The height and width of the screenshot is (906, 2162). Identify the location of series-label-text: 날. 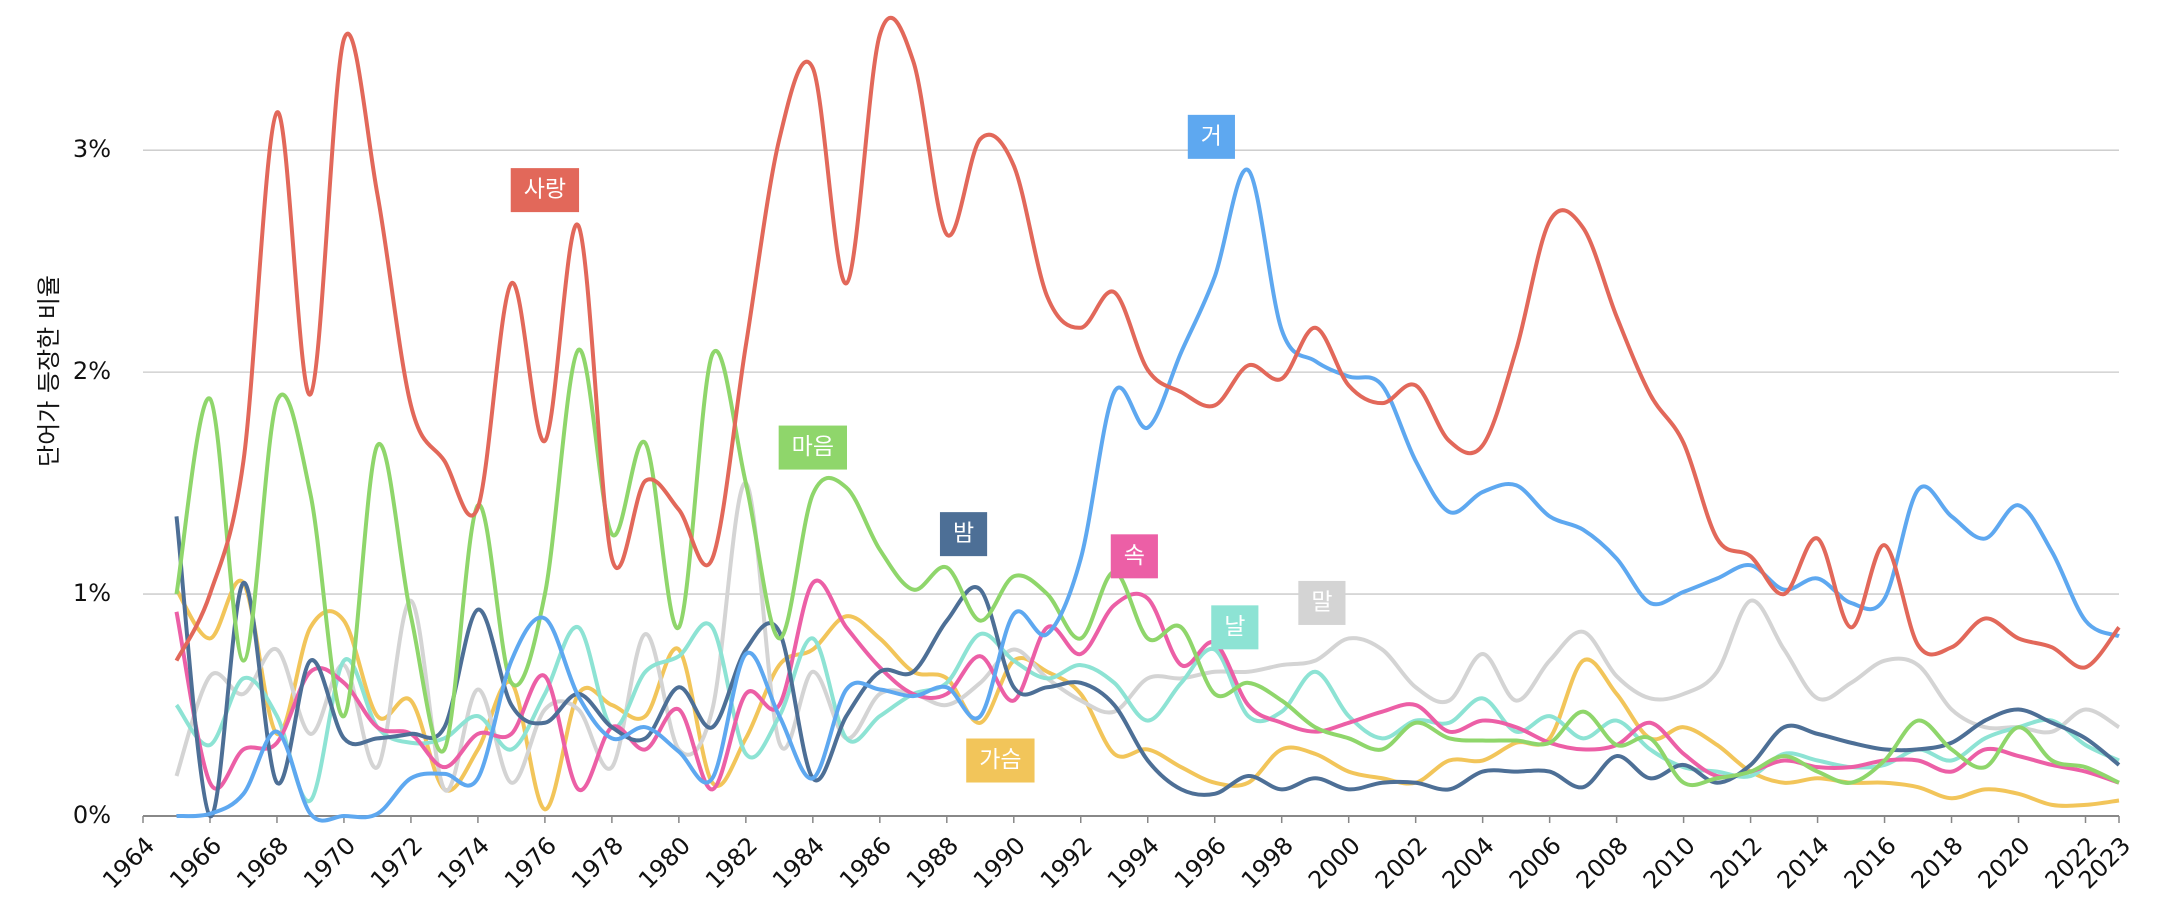
(1234, 627).